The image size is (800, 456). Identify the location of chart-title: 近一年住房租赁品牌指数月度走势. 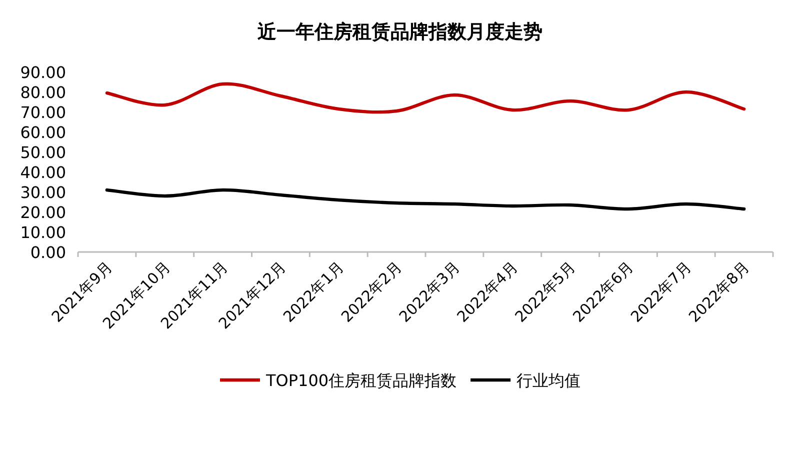
(399, 32).